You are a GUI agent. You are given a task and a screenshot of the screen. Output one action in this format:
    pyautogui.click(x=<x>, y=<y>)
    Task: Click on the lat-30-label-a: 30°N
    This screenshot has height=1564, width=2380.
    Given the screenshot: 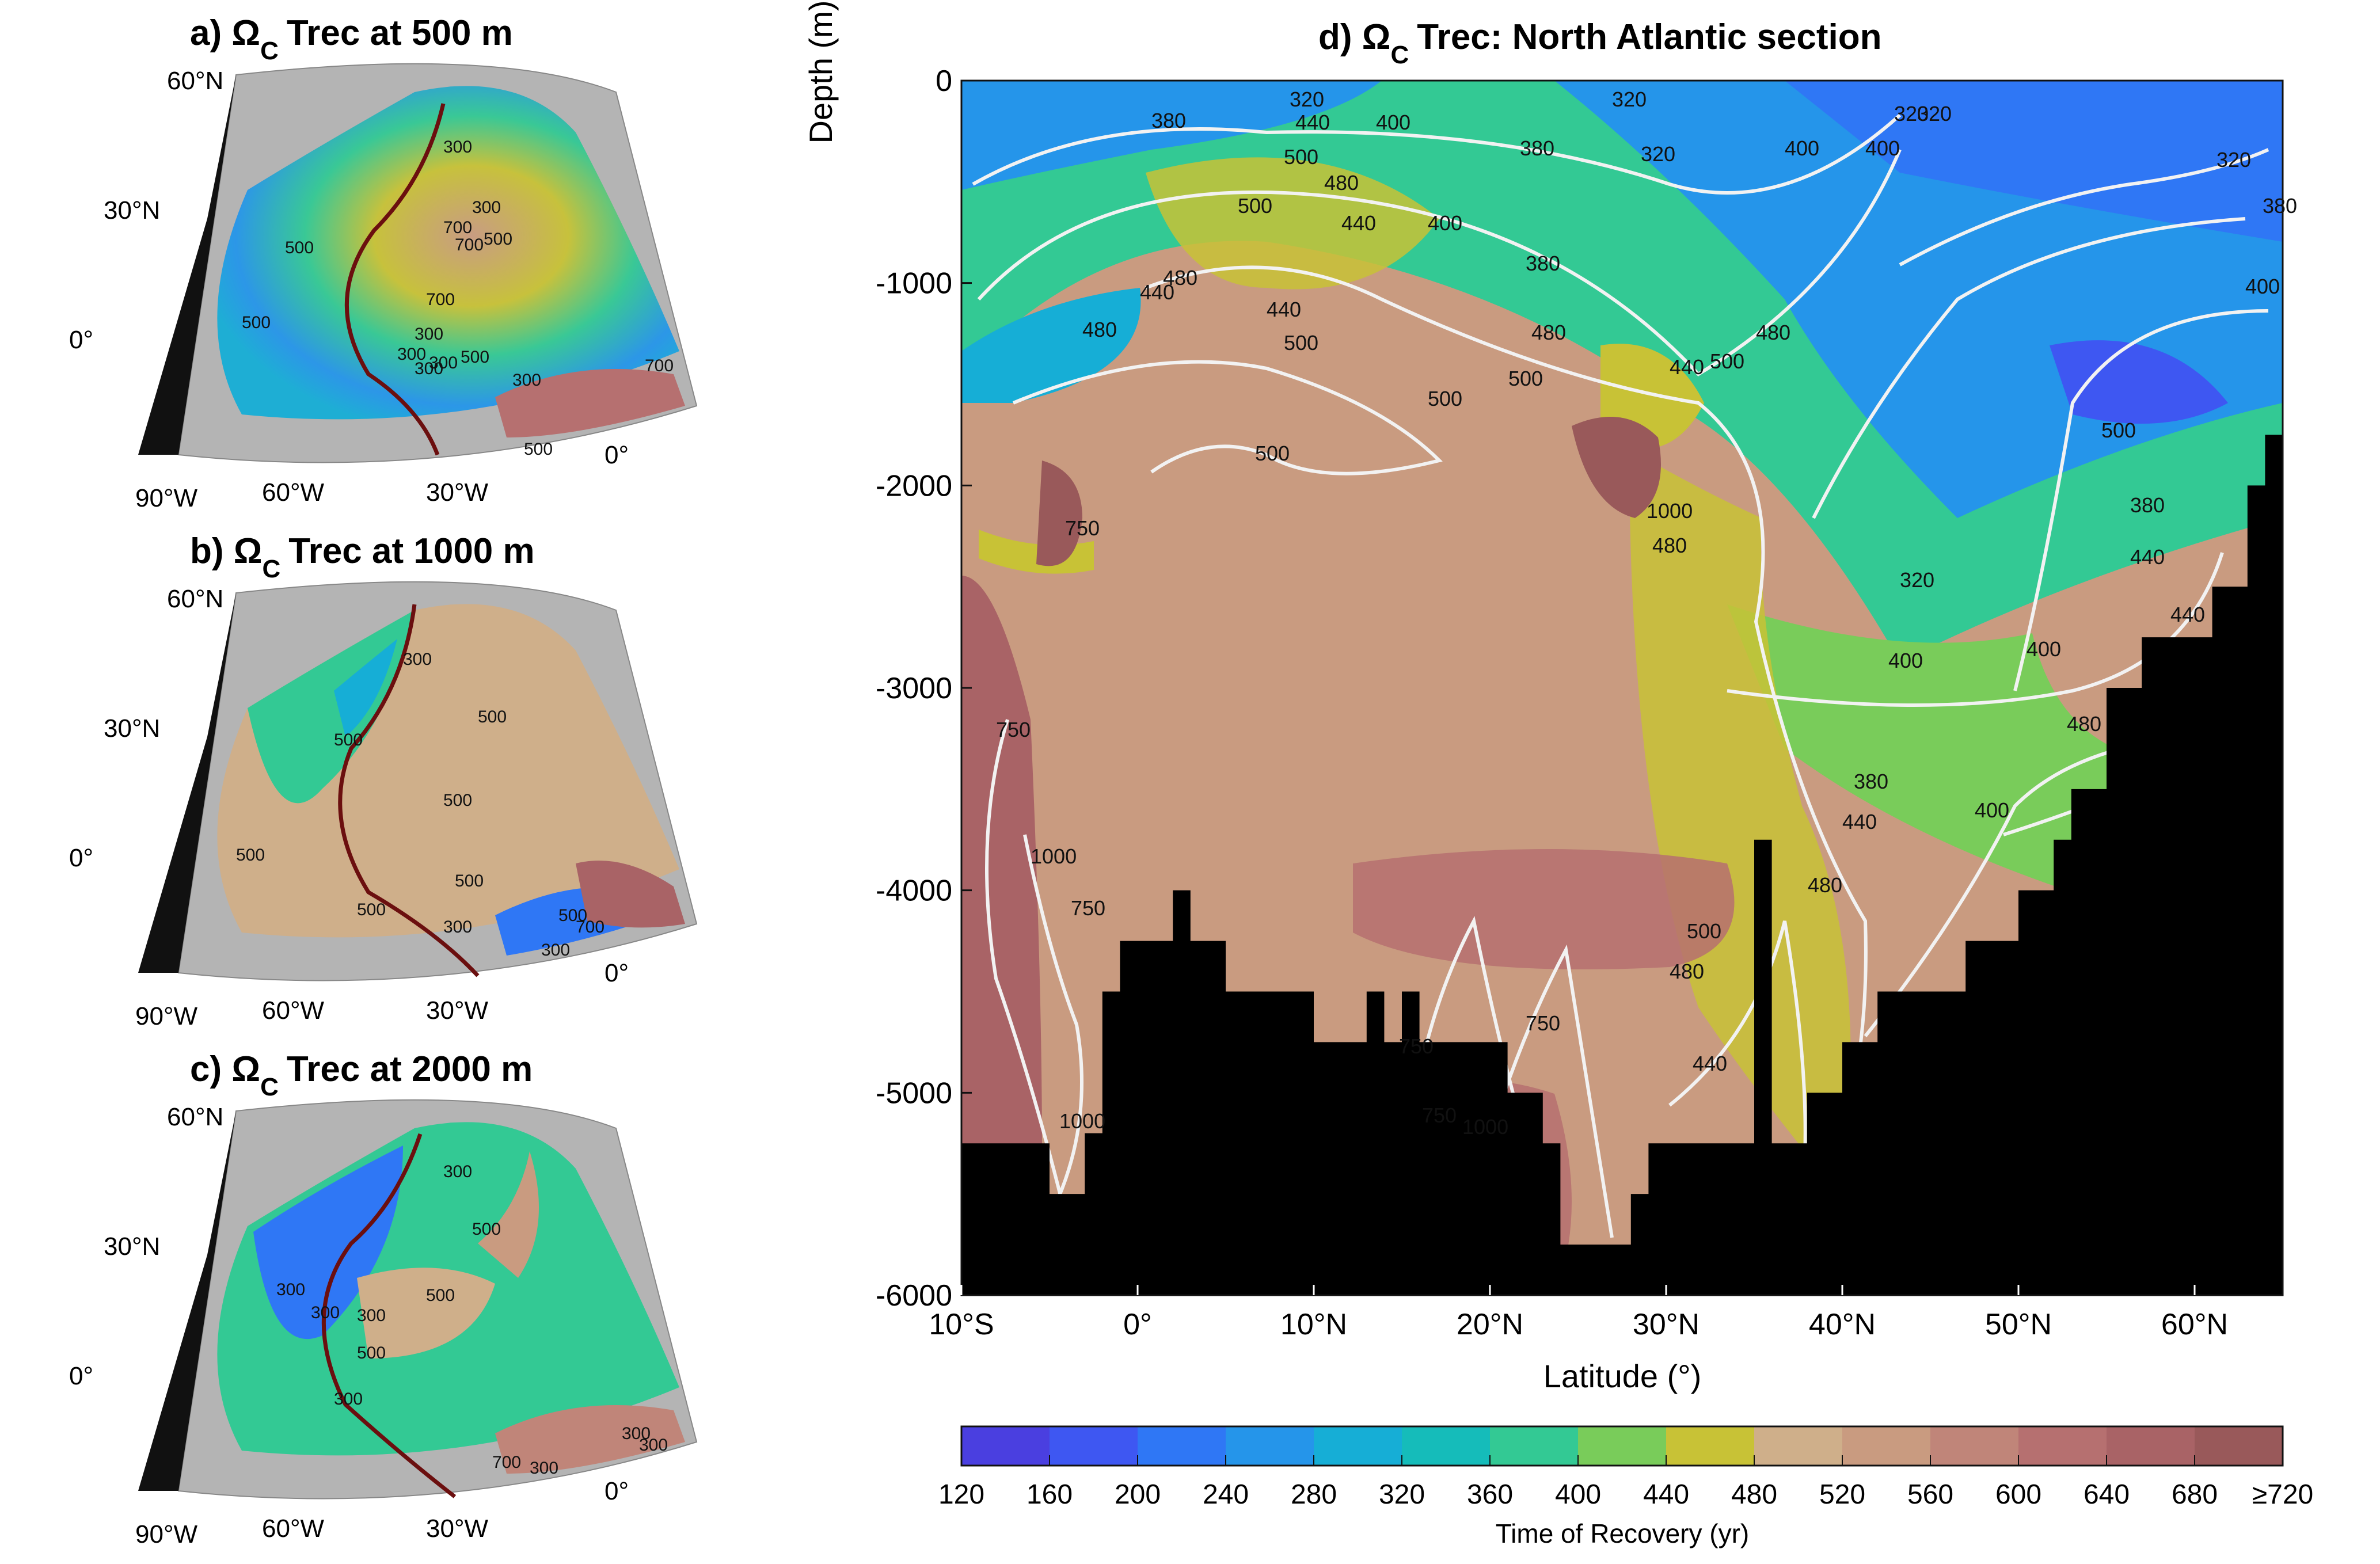 What is the action you would take?
    pyautogui.click(x=132, y=210)
    